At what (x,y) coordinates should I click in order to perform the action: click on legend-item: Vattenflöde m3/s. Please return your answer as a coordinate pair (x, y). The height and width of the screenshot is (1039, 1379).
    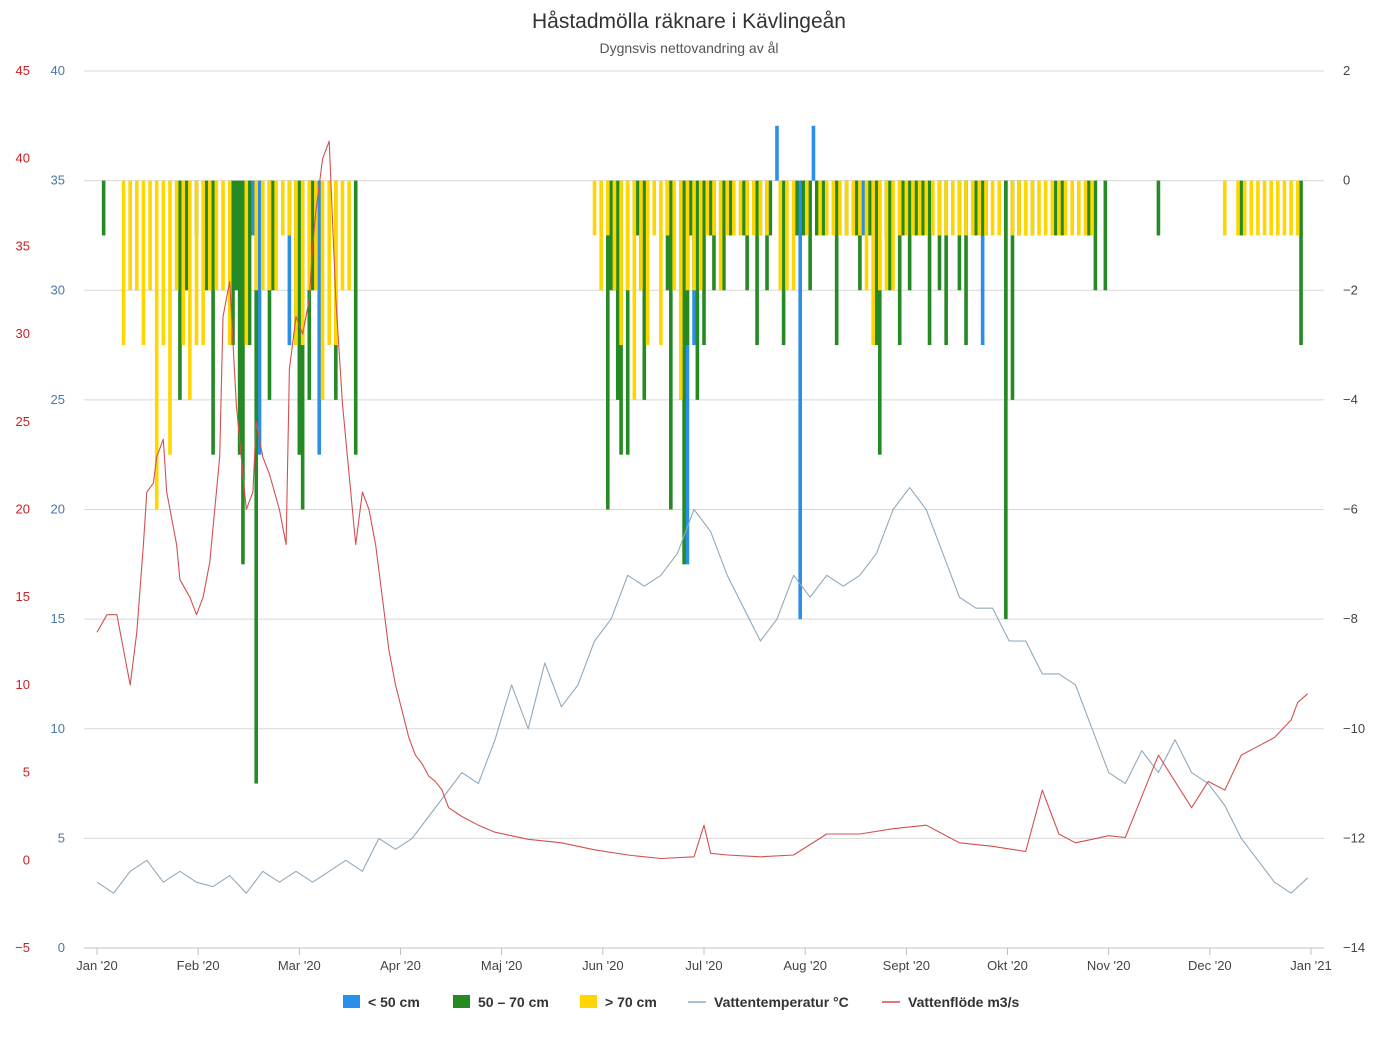
    Looking at the image, I should click on (950, 1002).